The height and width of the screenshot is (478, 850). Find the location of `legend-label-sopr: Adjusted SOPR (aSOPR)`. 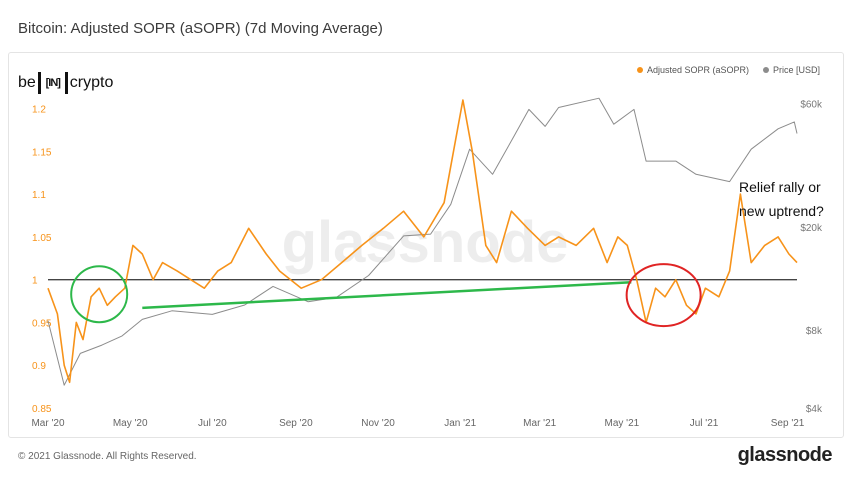

legend-label-sopr: Adjusted SOPR (aSOPR) is located at coordinates (697, 70).